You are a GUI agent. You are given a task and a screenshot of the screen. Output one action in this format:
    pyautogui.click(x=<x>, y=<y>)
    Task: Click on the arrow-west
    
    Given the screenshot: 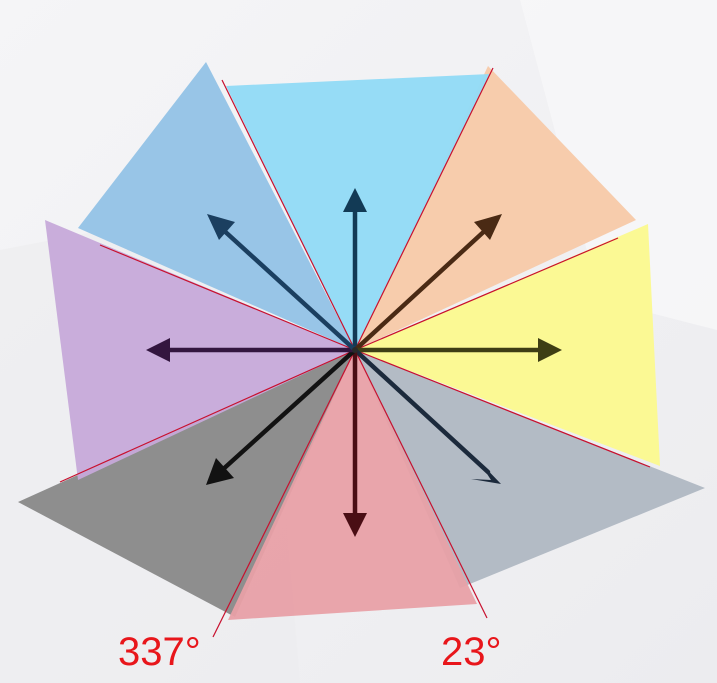 What is the action you would take?
    pyautogui.click(x=252, y=350)
    